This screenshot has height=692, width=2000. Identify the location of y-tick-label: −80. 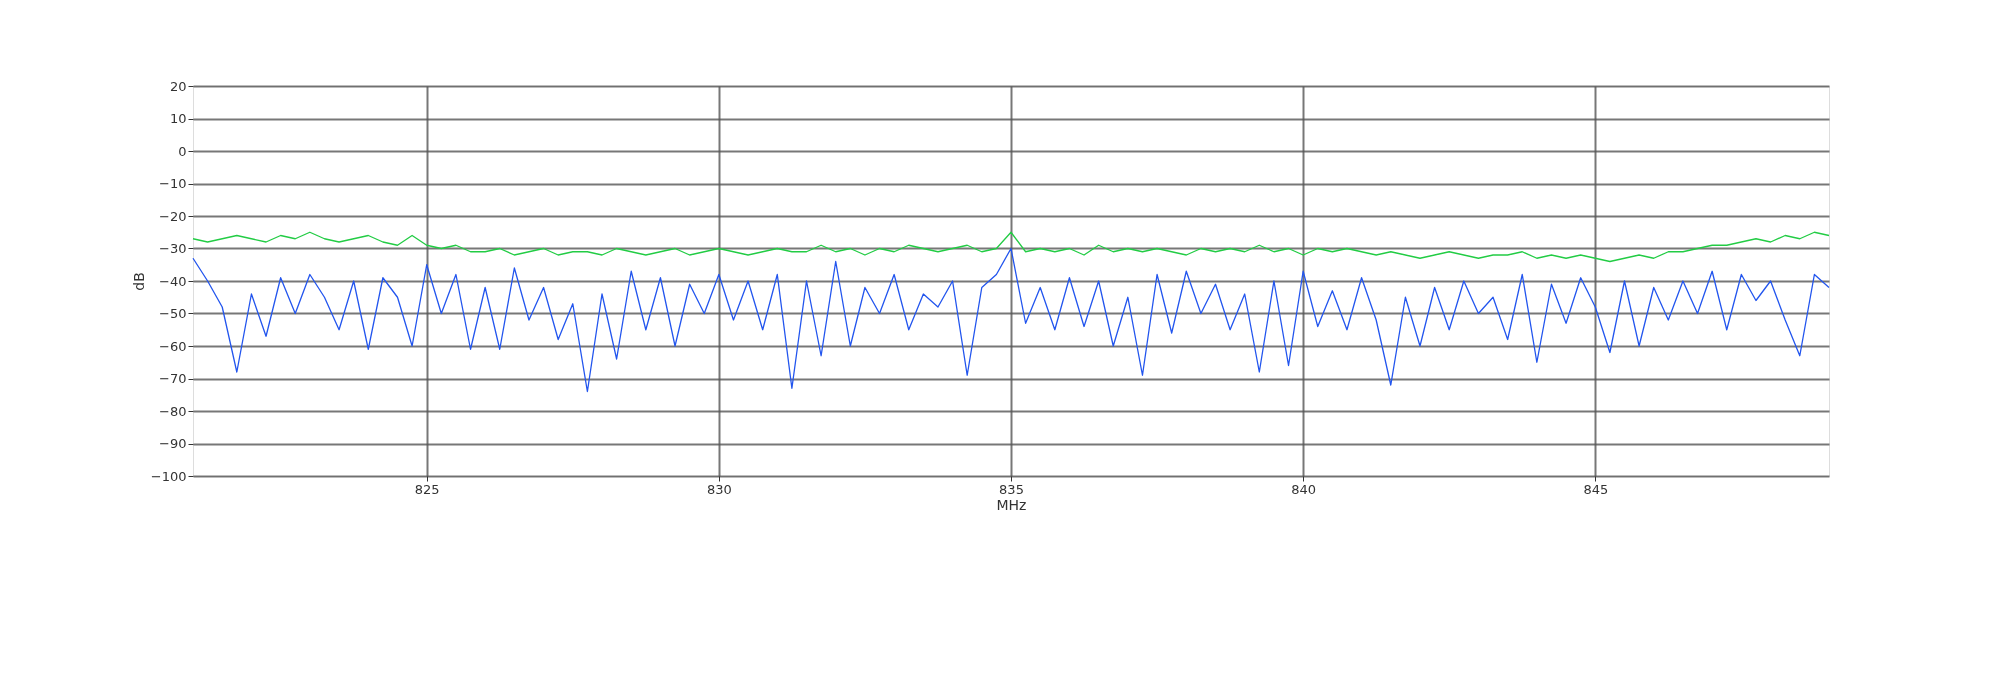
(173, 411).